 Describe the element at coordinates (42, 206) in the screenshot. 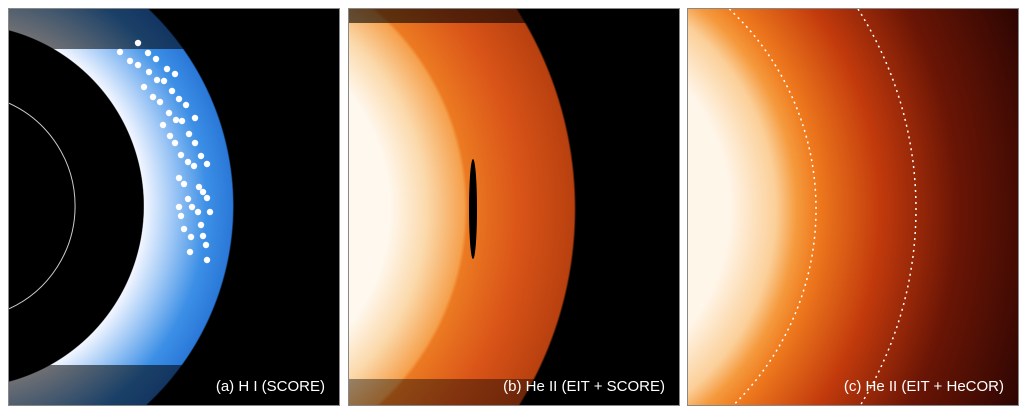

I see `solar-limb-circle` at that location.